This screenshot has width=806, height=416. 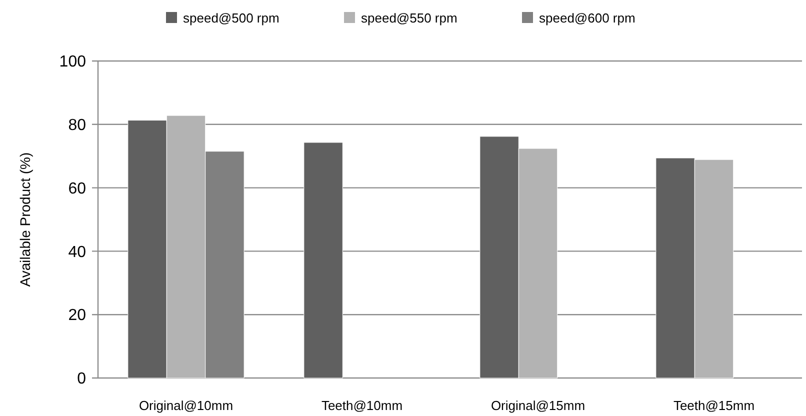 I want to click on y-axis-title: Available Product (%), so click(x=25, y=219).